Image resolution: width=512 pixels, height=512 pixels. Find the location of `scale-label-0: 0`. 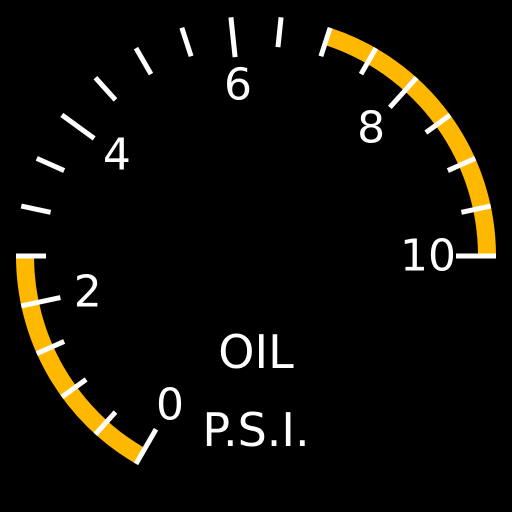

scale-label-0: 0 is located at coordinates (170, 404).